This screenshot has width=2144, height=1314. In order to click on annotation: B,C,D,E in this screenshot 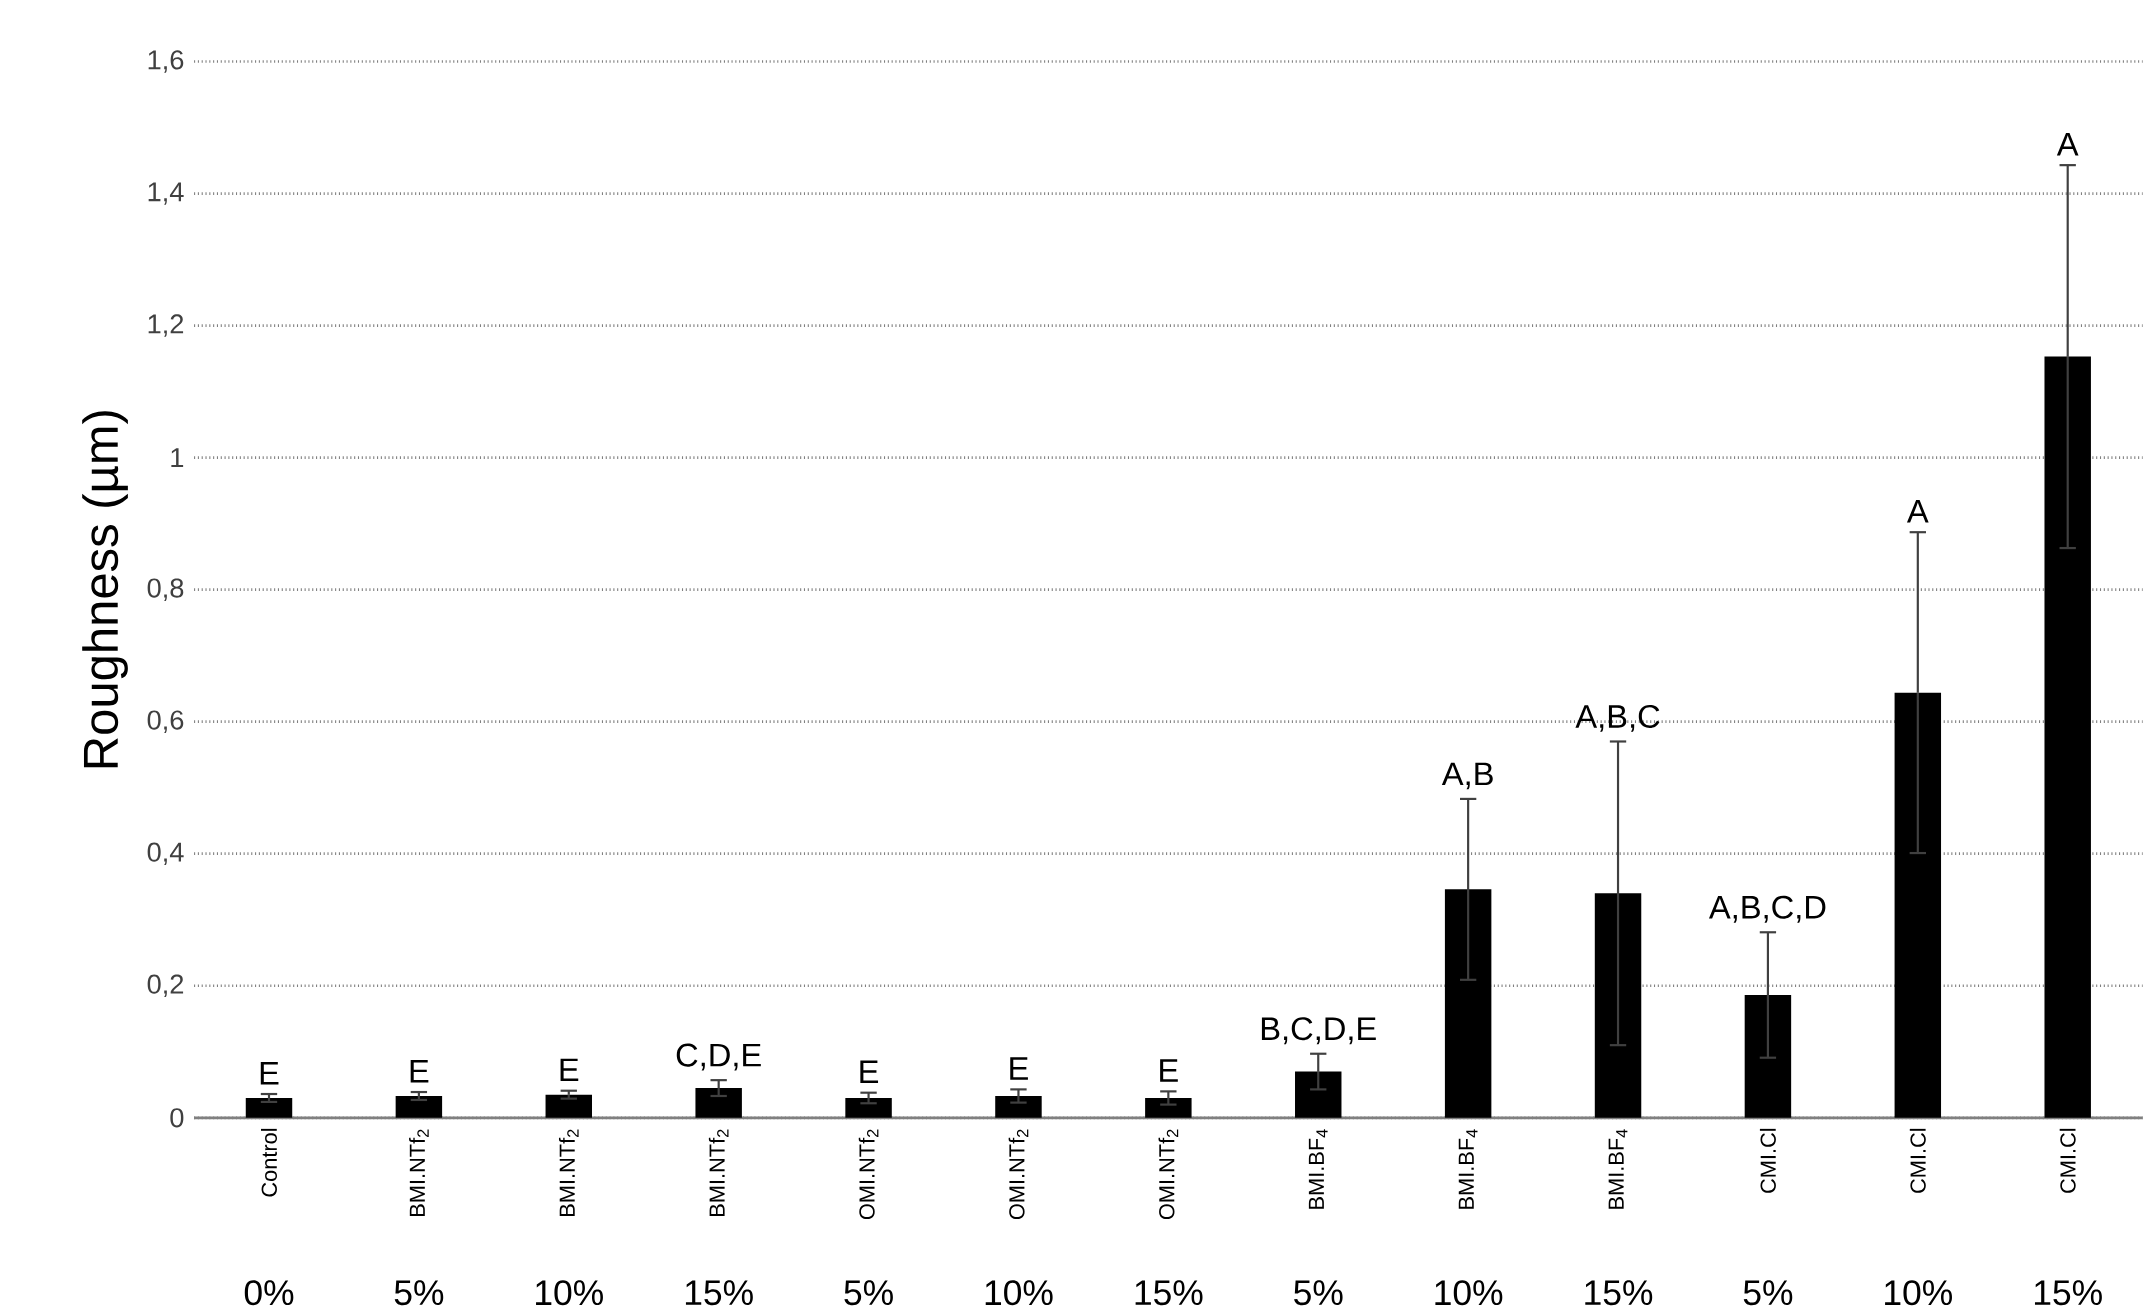, I will do `click(1318, 1030)`.